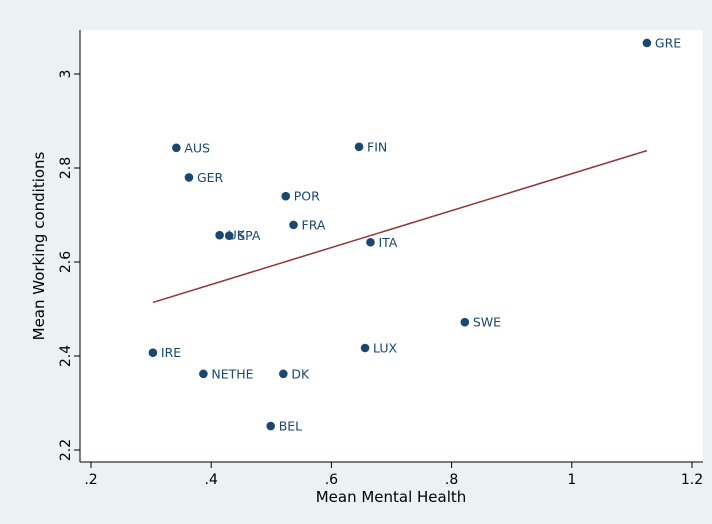  What do you see at coordinates (249, 235) in the screenshot?
I see `data-point-label: SPA` at bounding box center [249, 235].